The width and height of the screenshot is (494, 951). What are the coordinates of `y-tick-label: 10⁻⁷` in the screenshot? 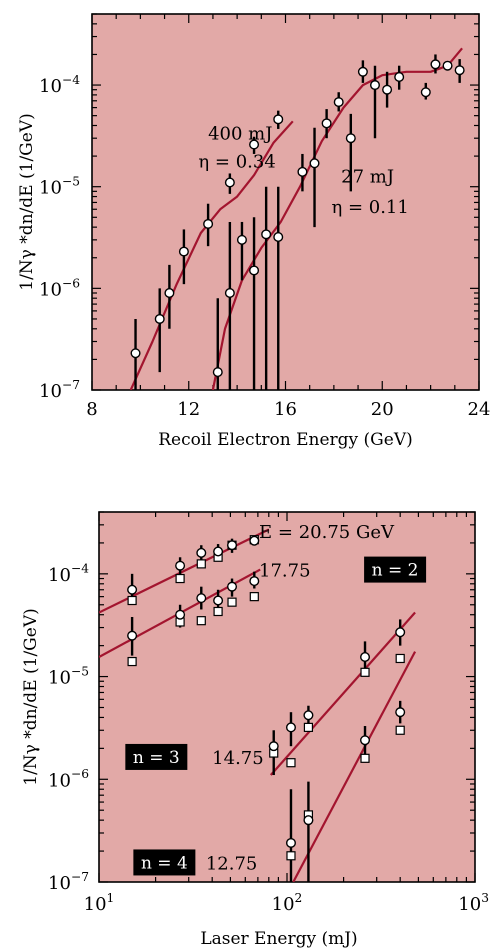 It's located at (68, 882).